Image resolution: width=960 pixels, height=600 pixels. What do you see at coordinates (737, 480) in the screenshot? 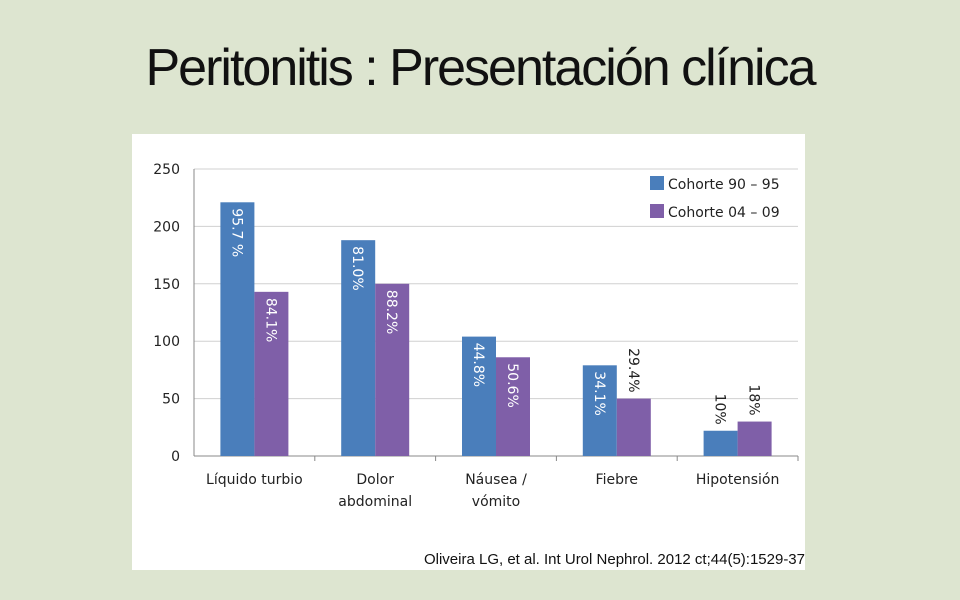
I see `category-label: Hipotensión` at bounding box center [737, 480].